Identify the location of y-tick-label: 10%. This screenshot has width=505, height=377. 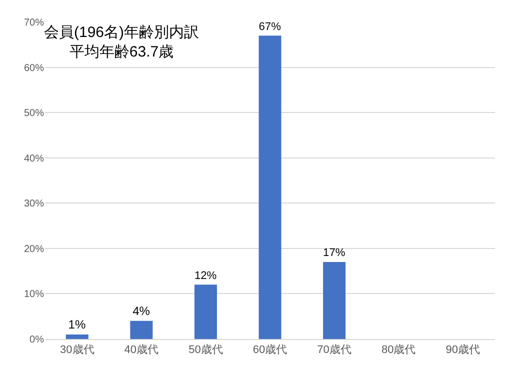
(34, 294).